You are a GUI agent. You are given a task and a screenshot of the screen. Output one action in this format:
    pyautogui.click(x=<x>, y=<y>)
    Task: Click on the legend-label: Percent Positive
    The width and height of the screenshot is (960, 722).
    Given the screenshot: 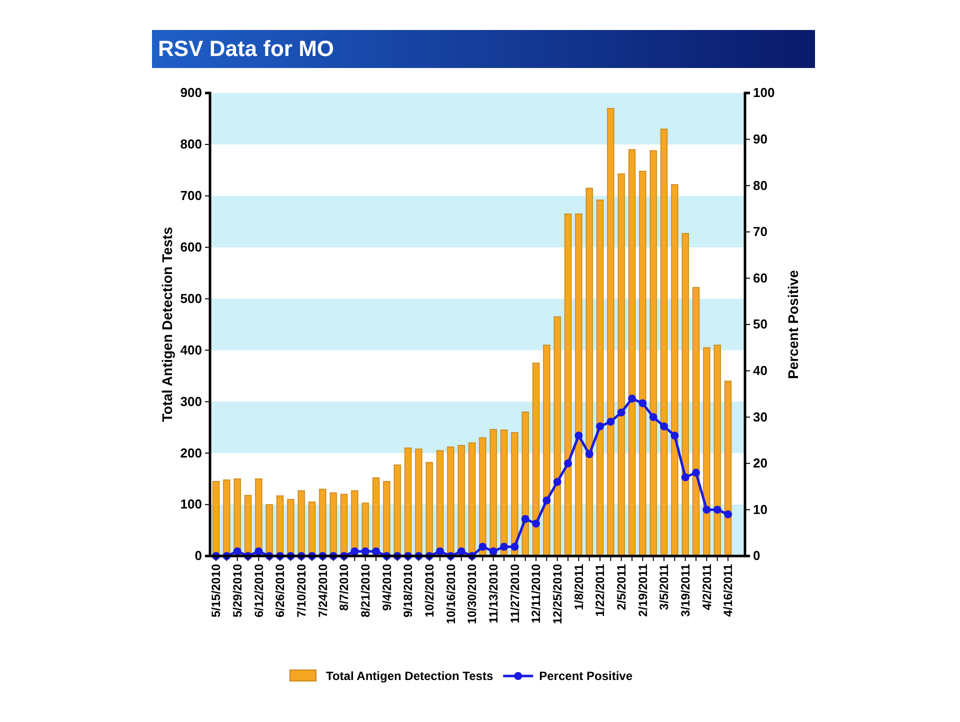 What is the action you would take?
    pyautogui.click(x=586, y=676)
    